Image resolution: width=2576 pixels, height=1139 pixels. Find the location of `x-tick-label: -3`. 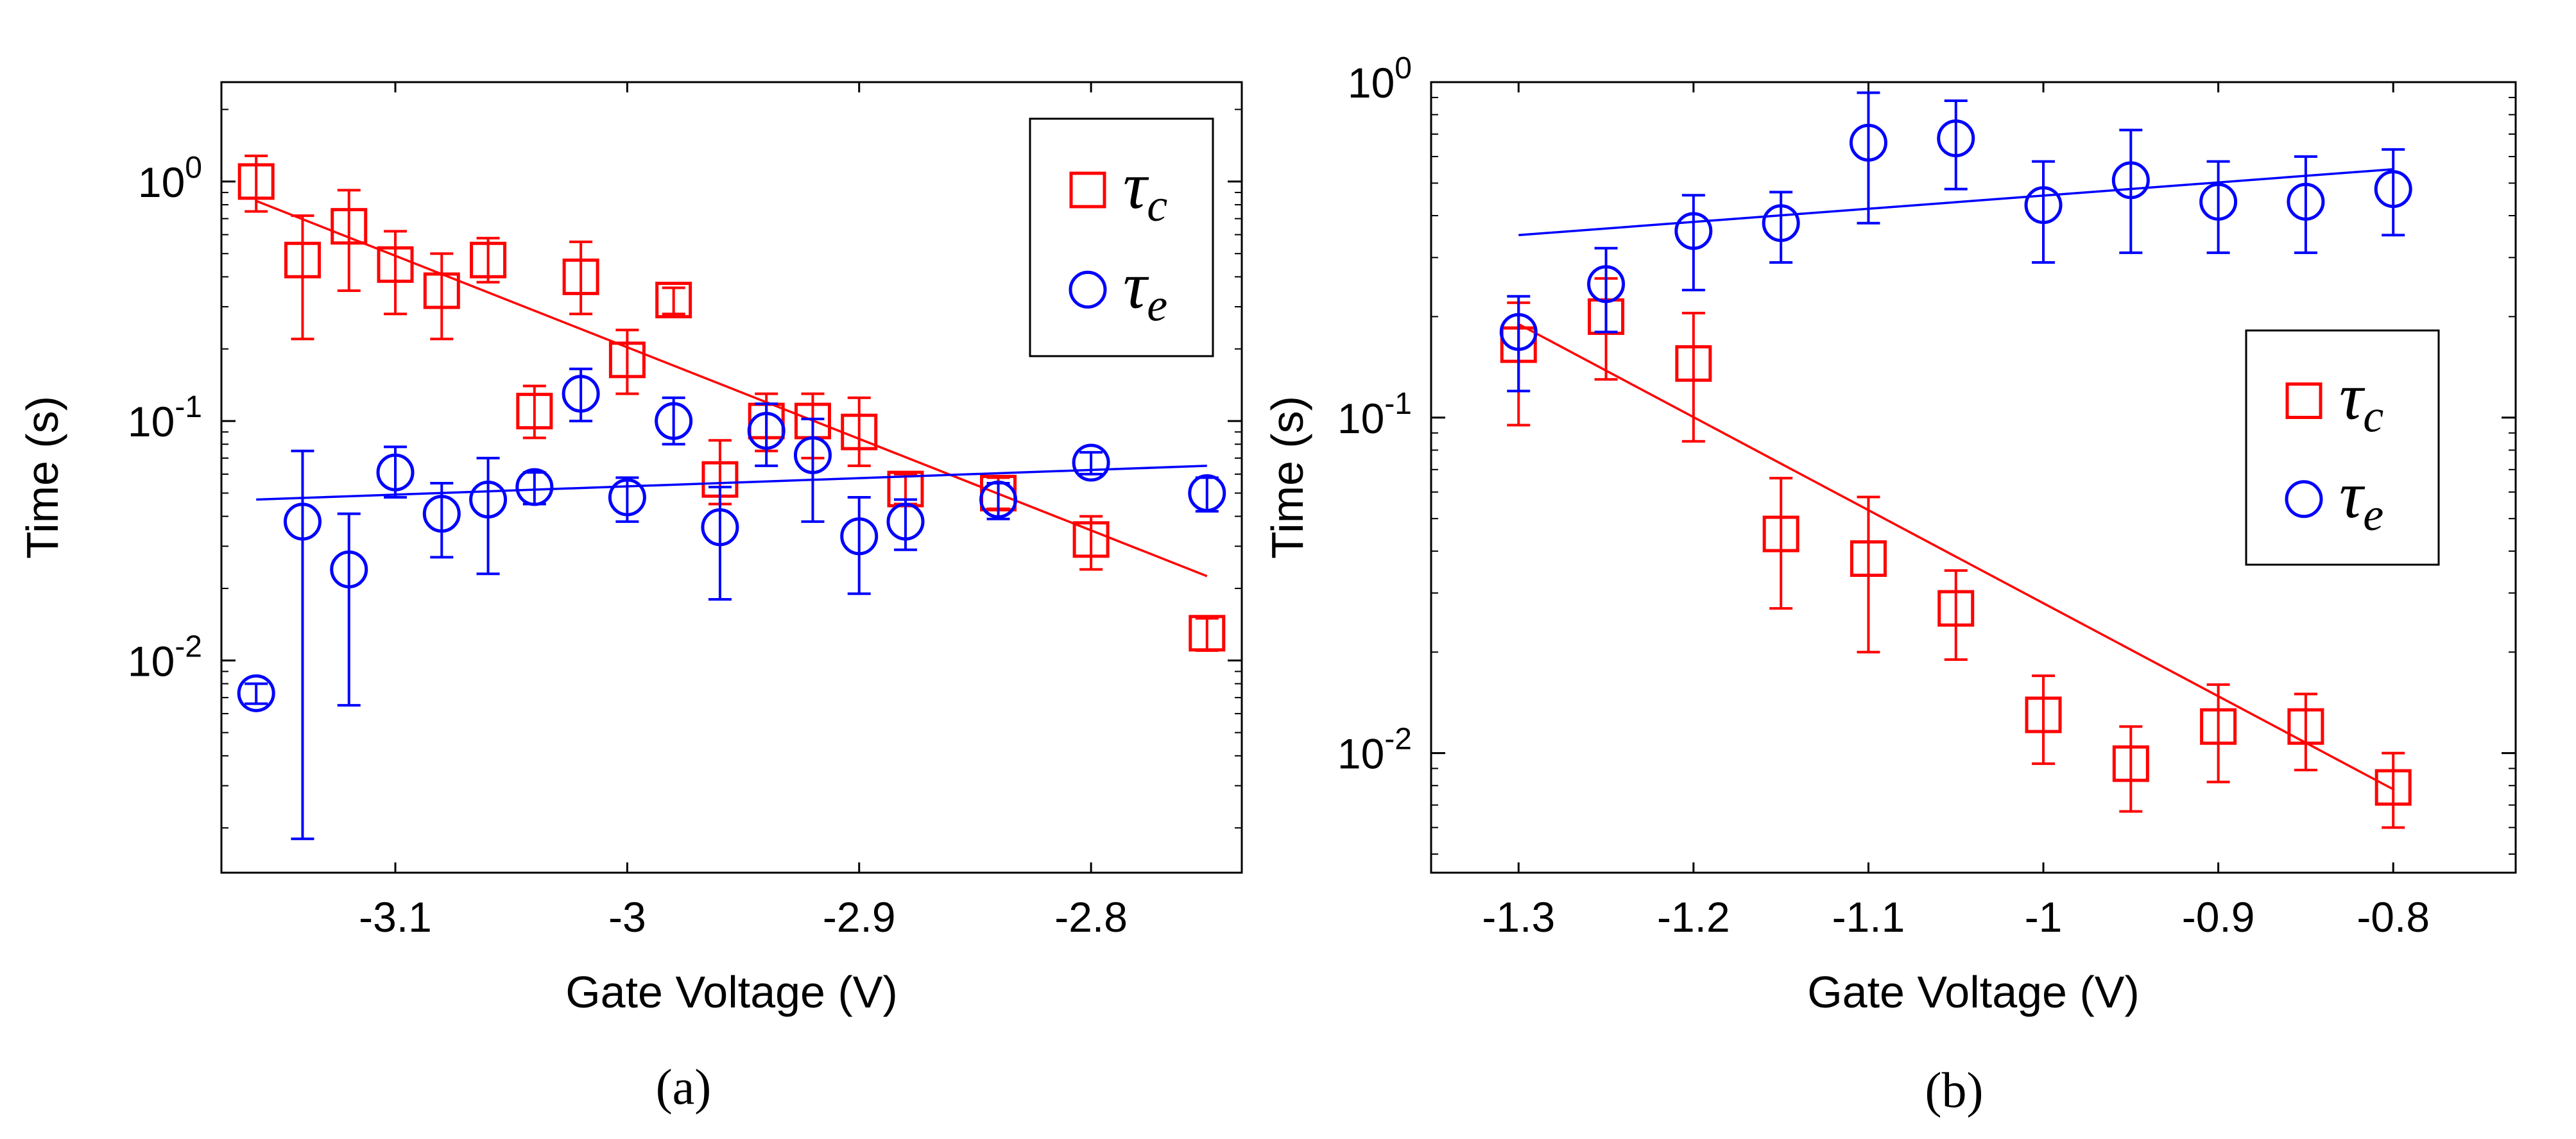

x-tick-label: -3 is located at coordinates (627, 917).